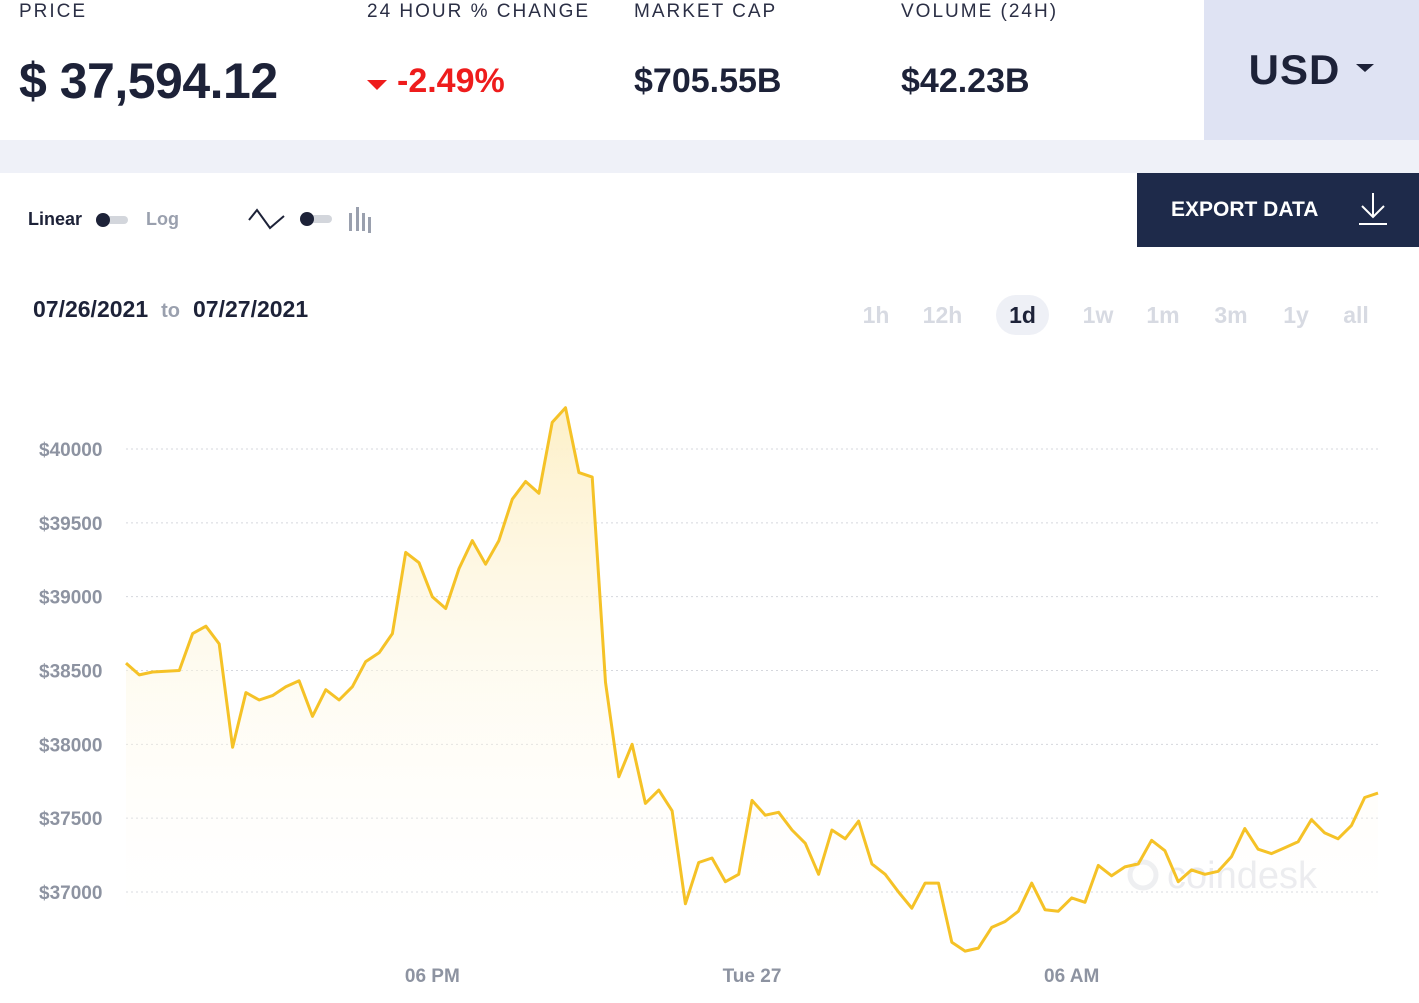 Image resolution: width=1419 pixels, height=1003 pixels. What do you see at coordinates (70, 893) in the screenshot?
I see `y-tick-label: $37000` at bounding box center [70, 893].